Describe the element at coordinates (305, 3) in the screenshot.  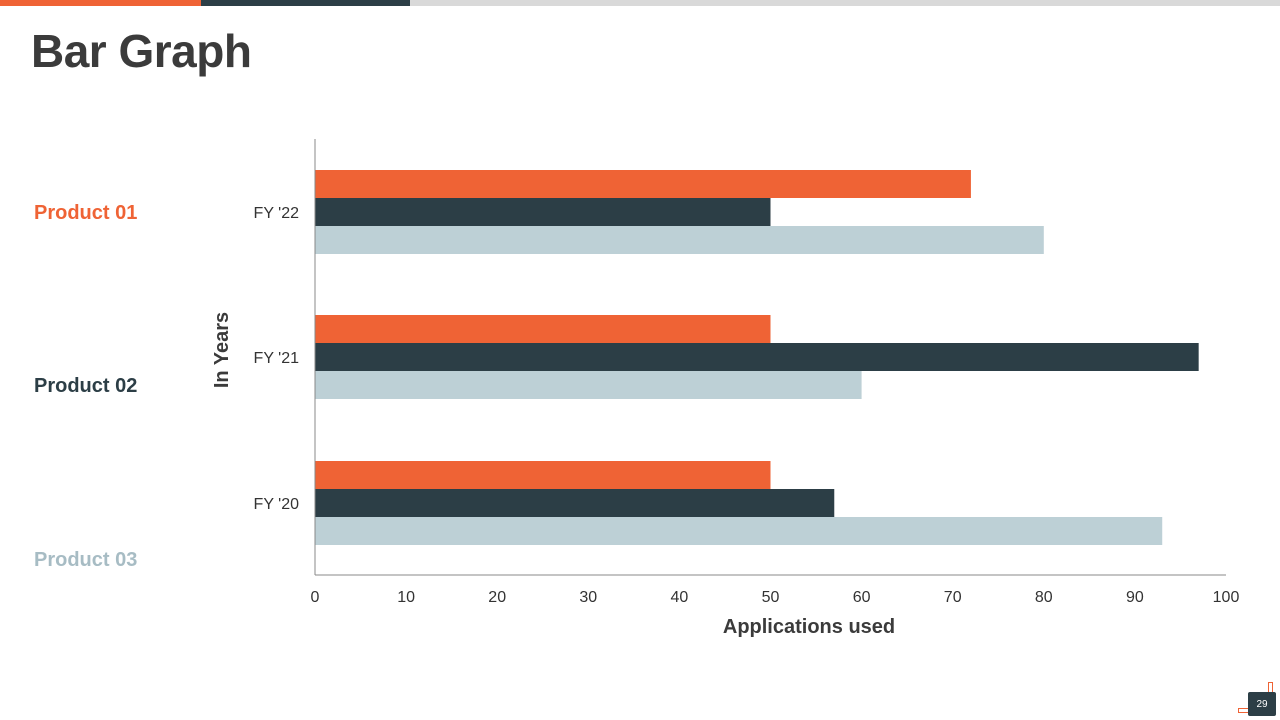
I see `top-accent-strip-dark` at that location.